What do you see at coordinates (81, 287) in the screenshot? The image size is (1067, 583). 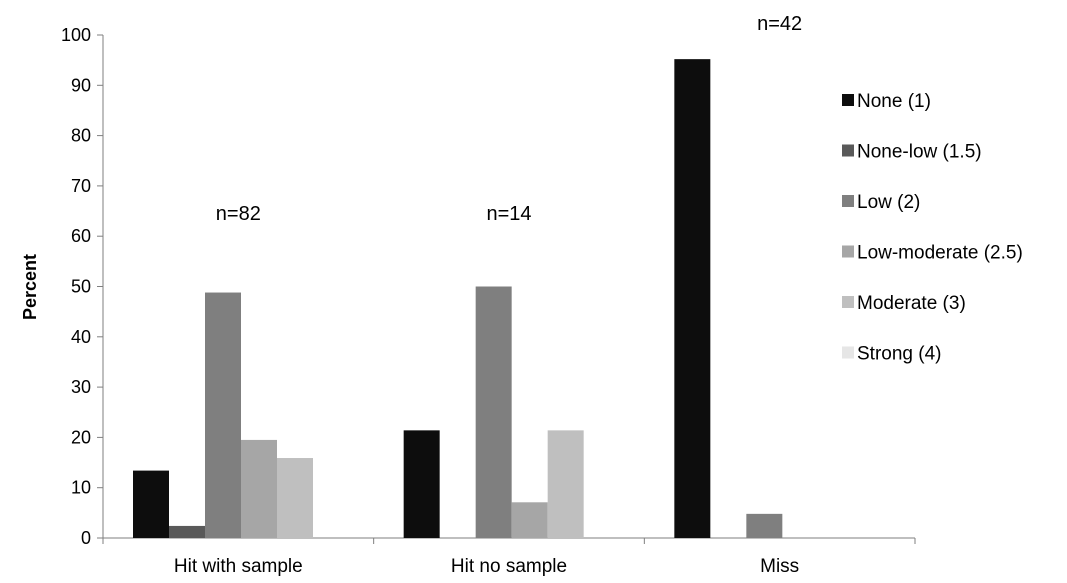 I see `y-tick-label: 50` at bounding box center [81, 287].